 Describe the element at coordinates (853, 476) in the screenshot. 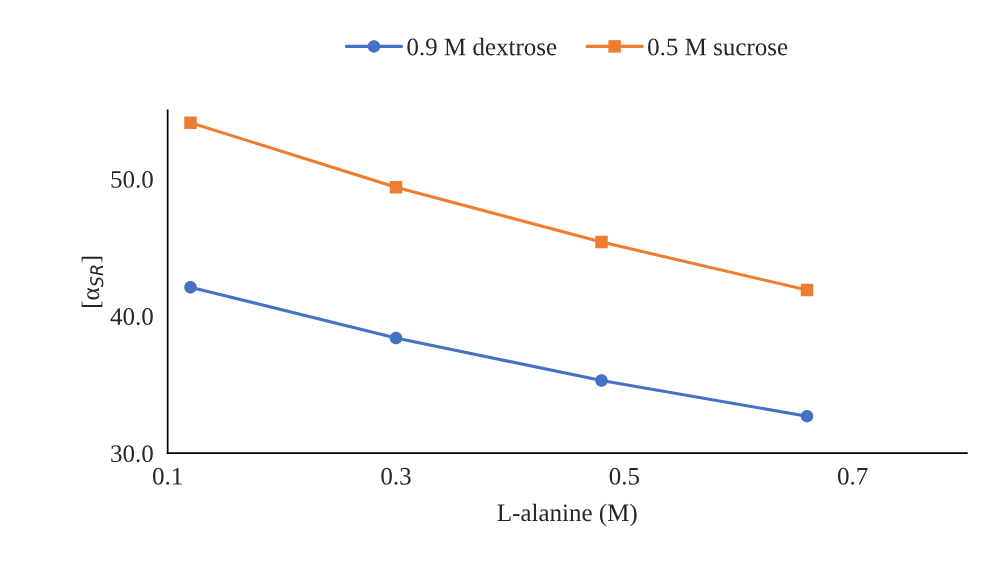

I see `x-tick-label: 0.7` at that location.